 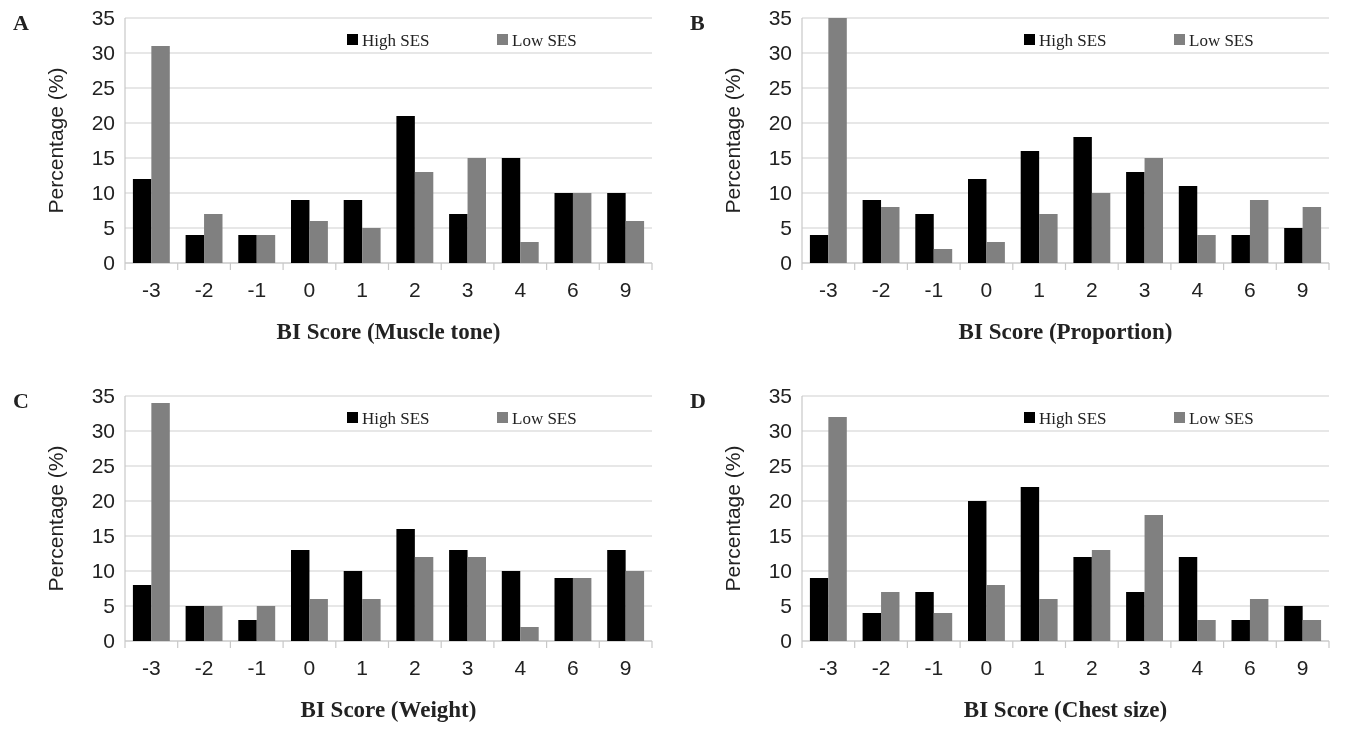 I want to click on x-axis-title: BI Score (Chest size), so click(x=1065, y=709).